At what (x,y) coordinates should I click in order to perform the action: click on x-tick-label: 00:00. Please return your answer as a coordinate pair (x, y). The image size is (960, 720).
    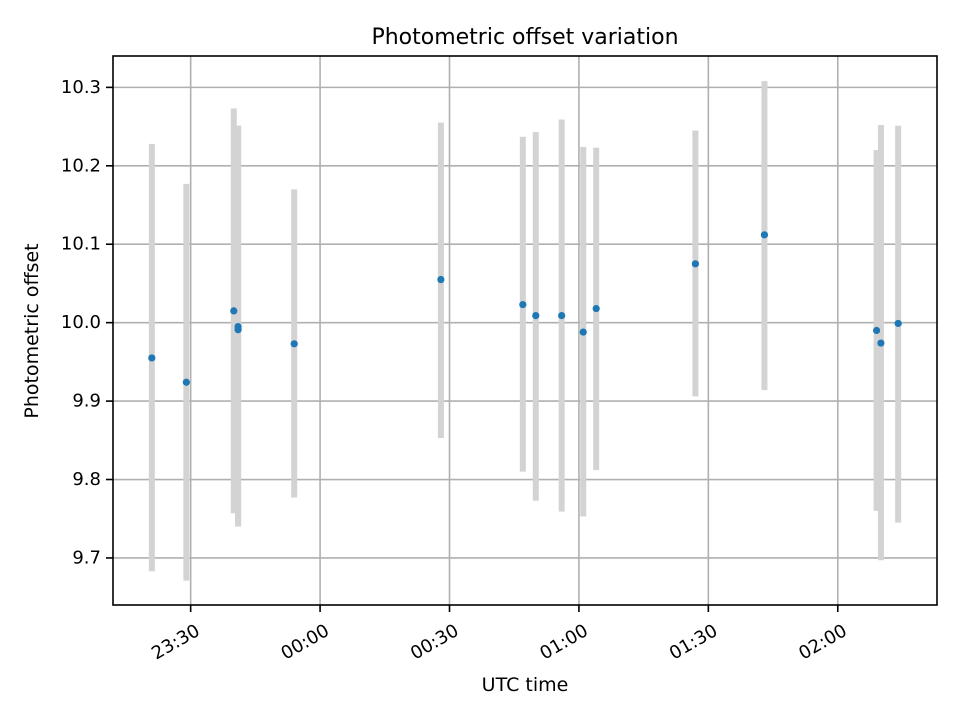
    Looking at the image, I should click on (305, 642).